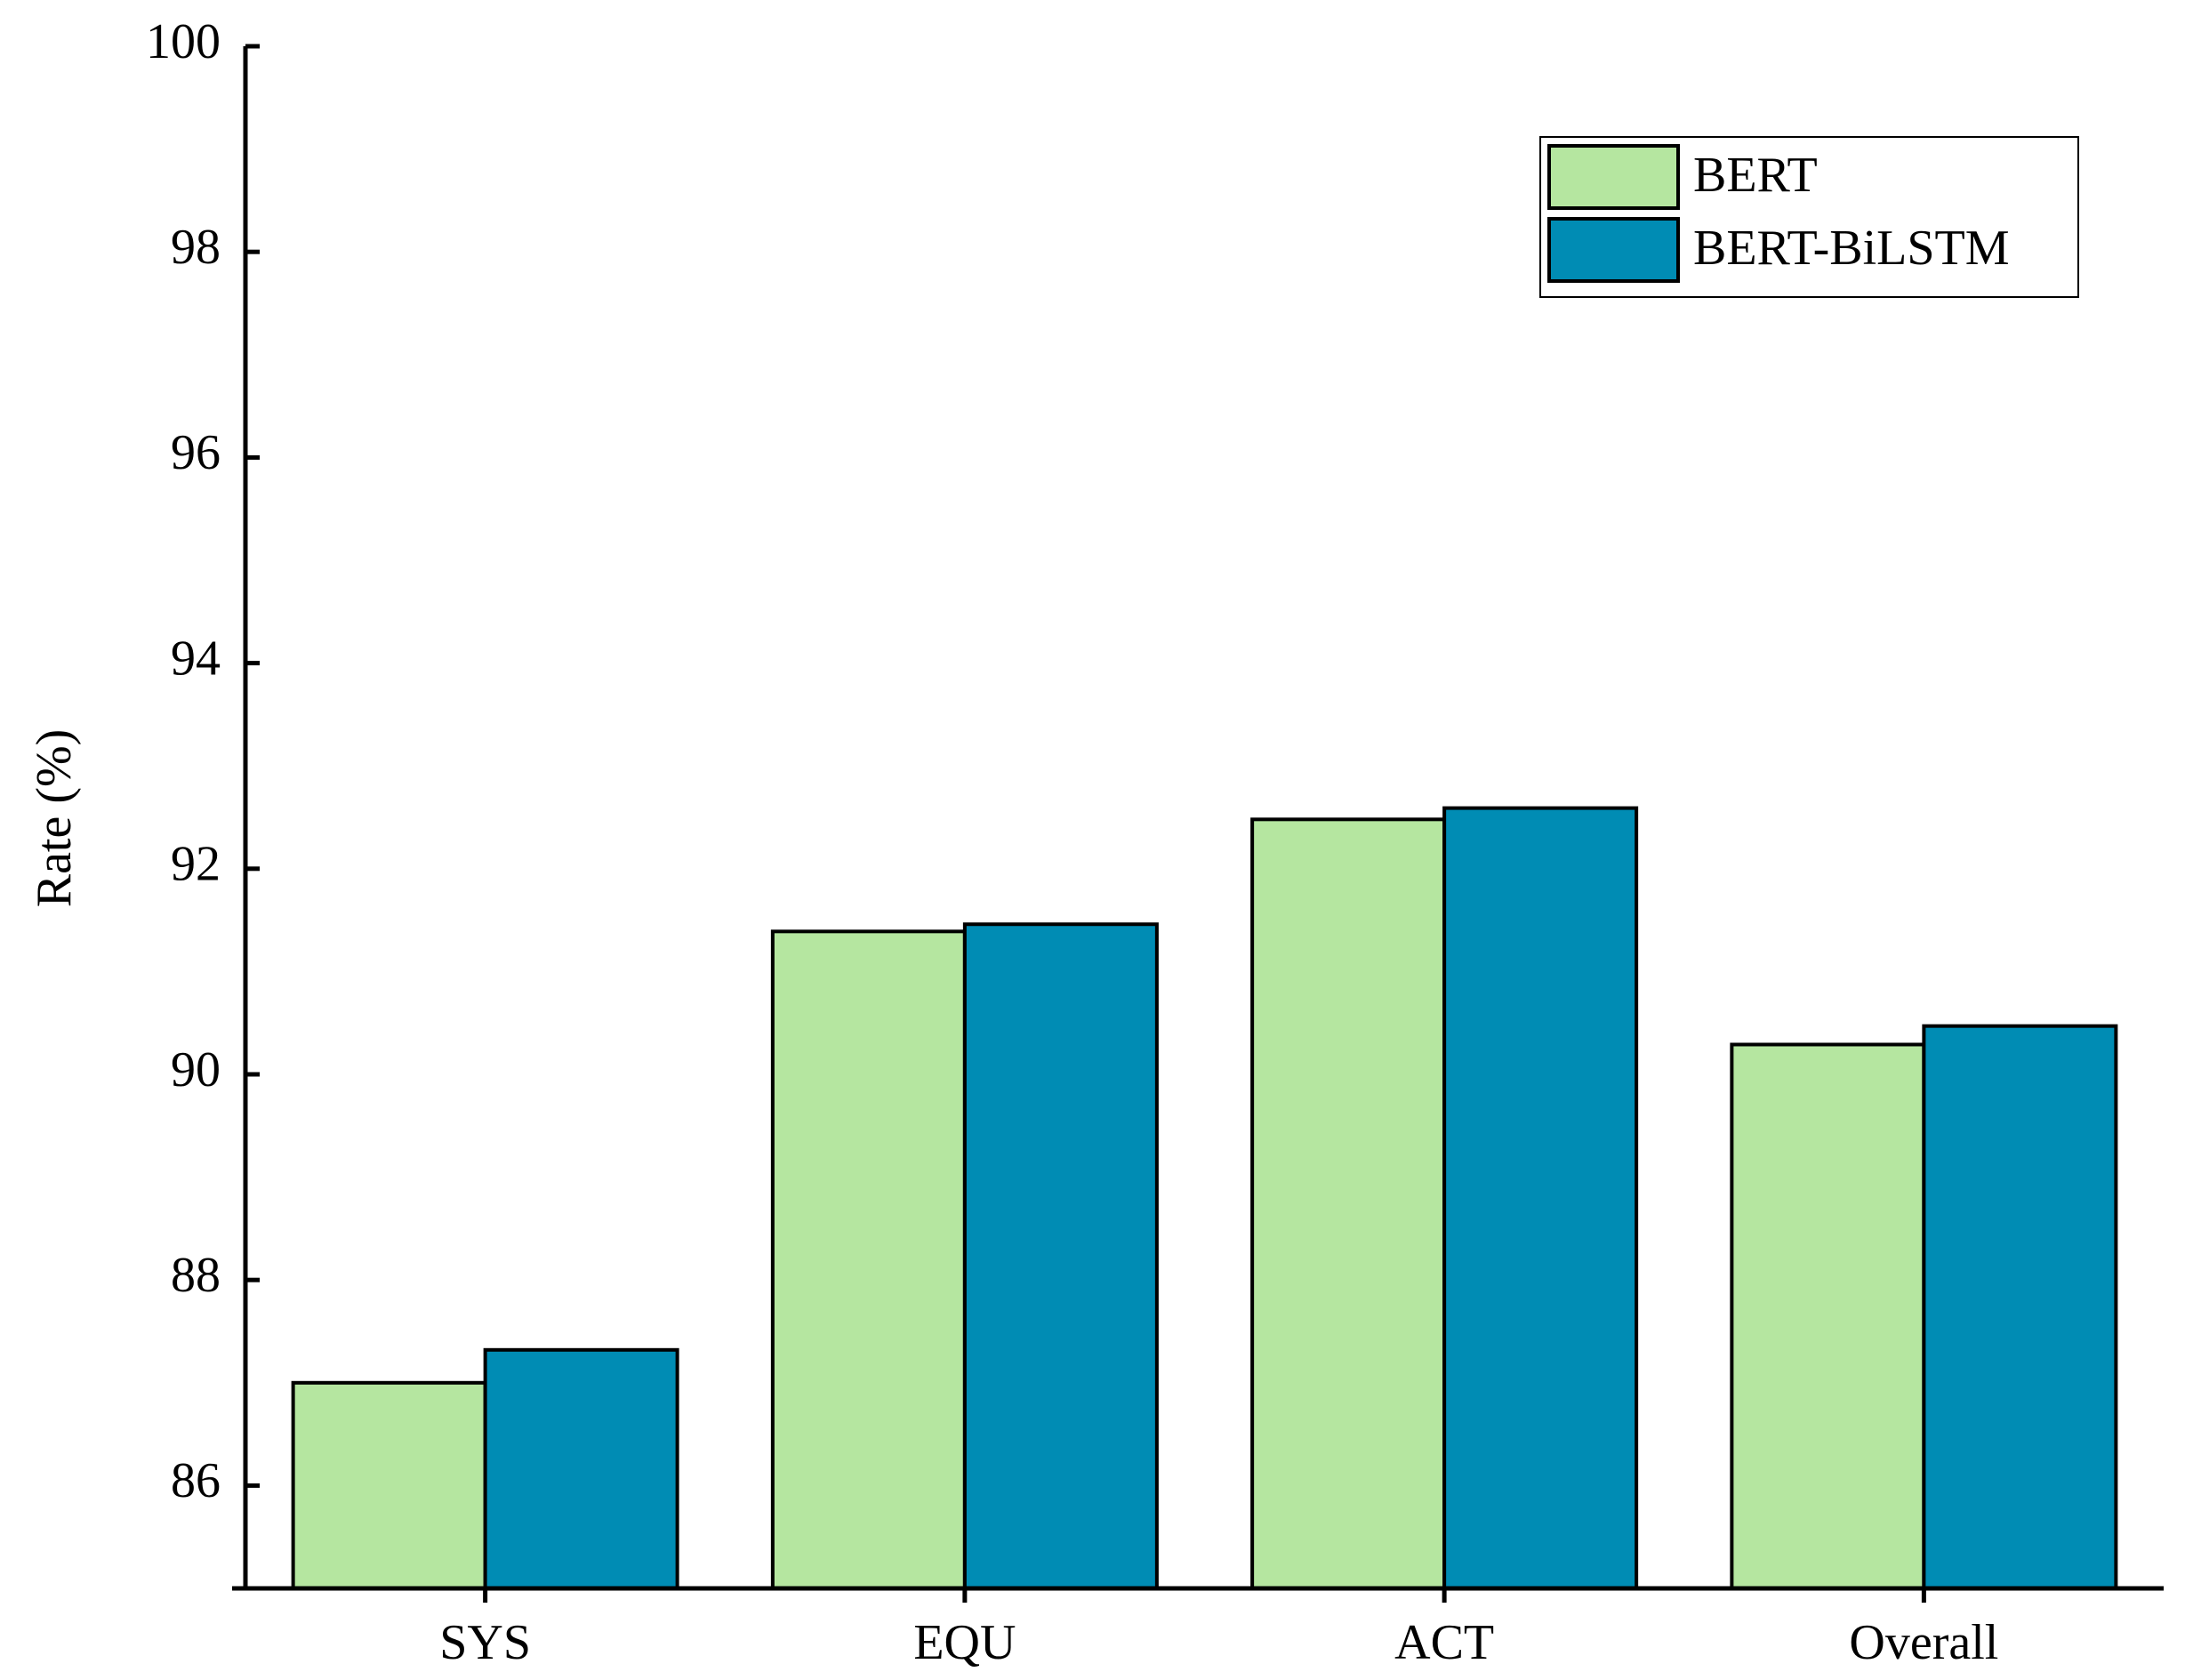 This screenshot has height=1680, width=2185. Describe the element at coordinates (183, 41) in the screenshot. I see `y-tick-label: 100` at that location.